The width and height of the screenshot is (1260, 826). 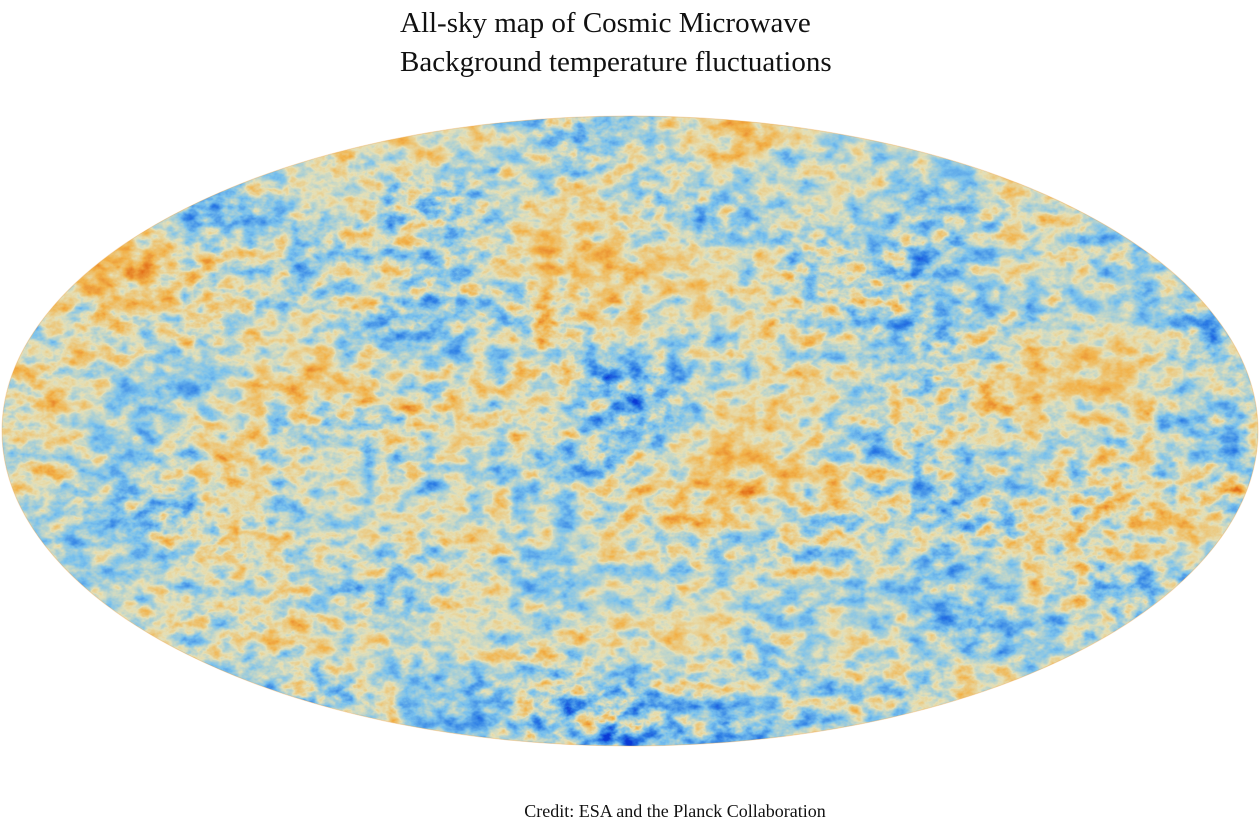 What do you see at coordinates (605, 23) in the screenshot?
I see `map-title-line-1: All-sky map of Cosmic Microwave` at bounding box center [605, 23].